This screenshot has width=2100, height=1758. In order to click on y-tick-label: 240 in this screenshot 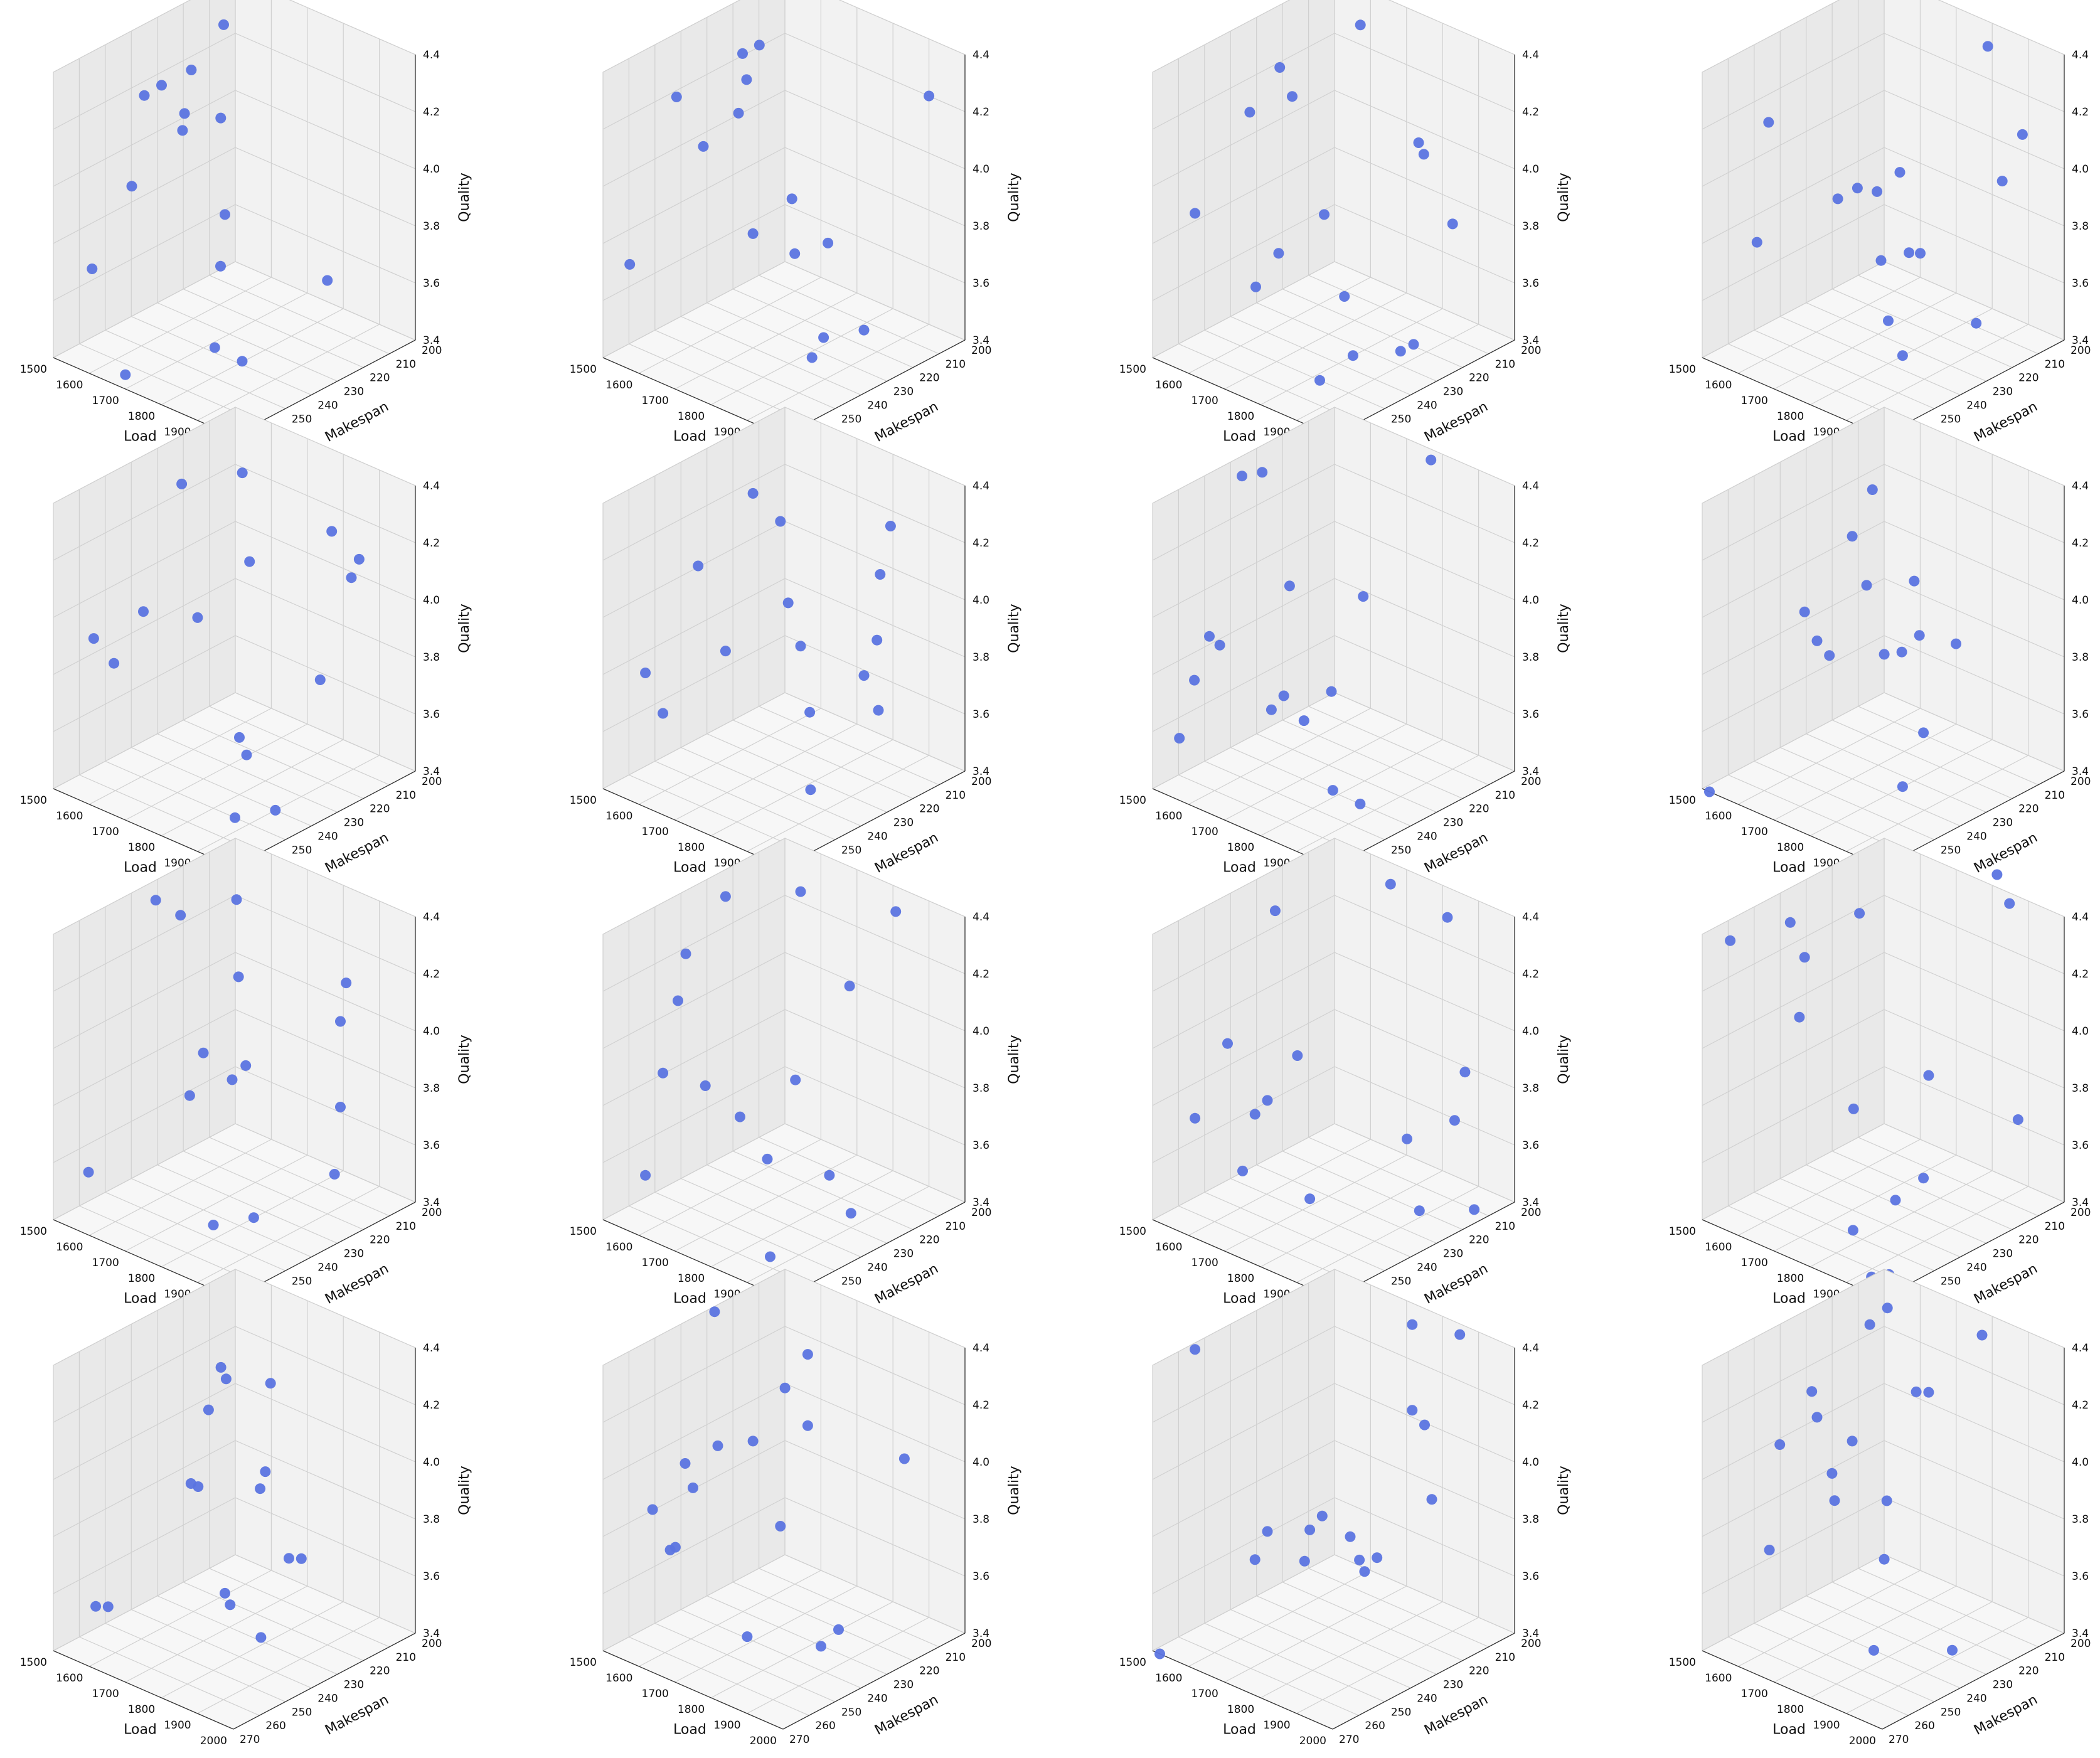, I will do `click(1976, 836)`.